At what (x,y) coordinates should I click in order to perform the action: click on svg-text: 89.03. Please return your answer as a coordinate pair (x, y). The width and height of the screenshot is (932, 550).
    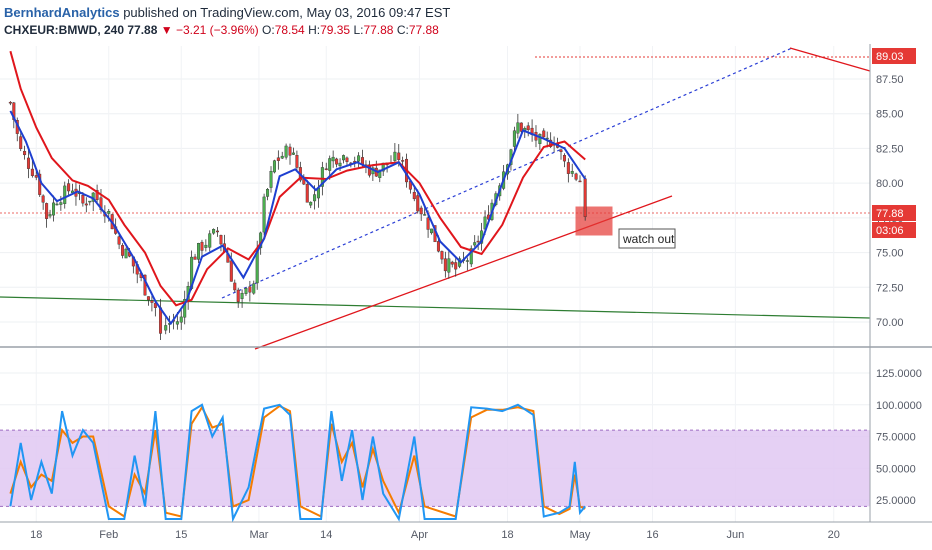
    Looking at the image, I should click on (890, 57).